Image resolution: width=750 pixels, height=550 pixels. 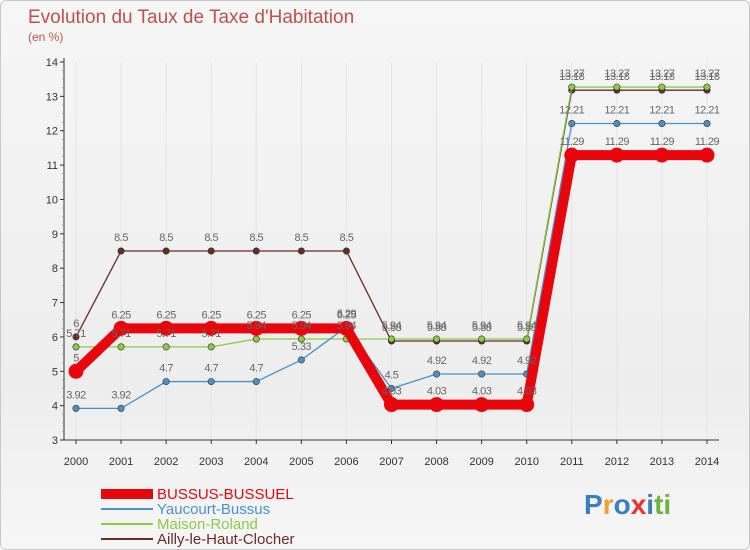 What do you see at coordinates (256, 462) in the screenshot?
I see `x-tick-label: 2004` at bounding box center [256, 462].